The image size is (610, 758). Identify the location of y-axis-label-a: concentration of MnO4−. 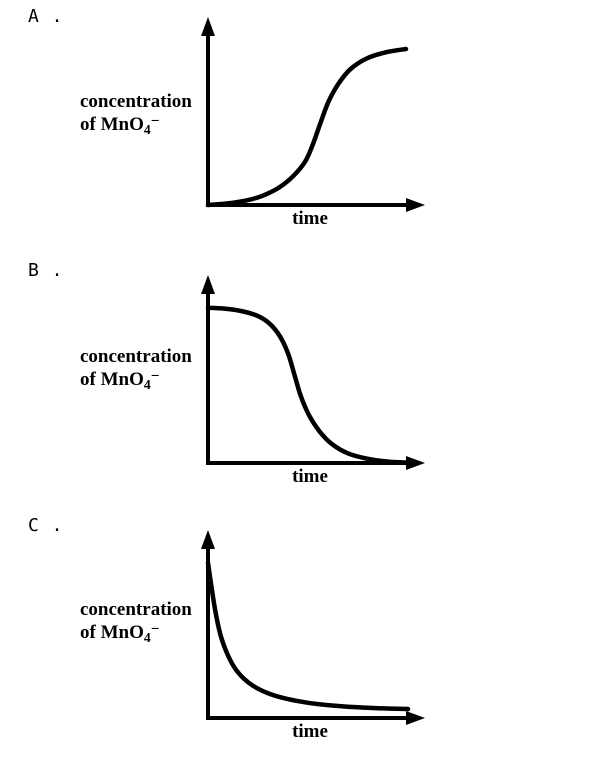
(144, 113).